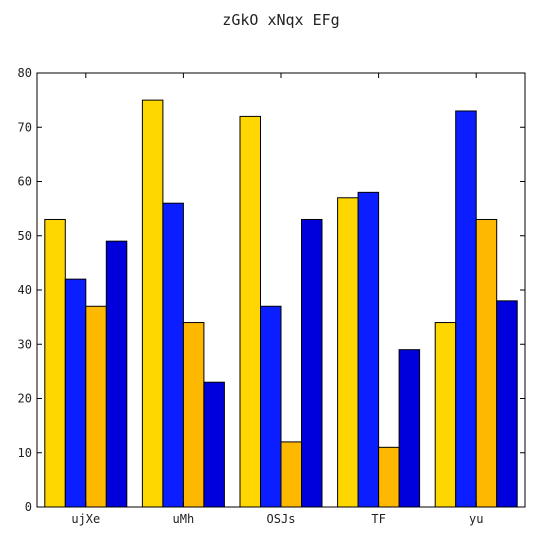 Image resolution: width=539 pixels, height=543 pixels. I want to click on bar-yu-s3, so click(486, 363).